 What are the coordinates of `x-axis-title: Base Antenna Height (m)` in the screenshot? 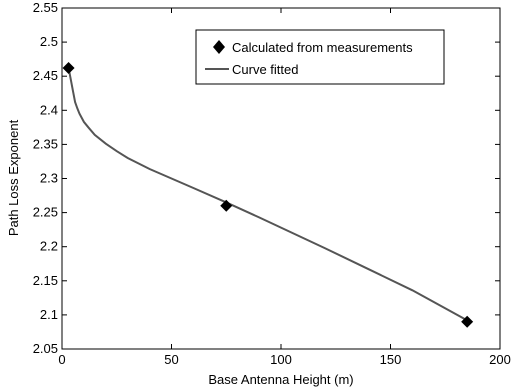 It's located at (280, 379).